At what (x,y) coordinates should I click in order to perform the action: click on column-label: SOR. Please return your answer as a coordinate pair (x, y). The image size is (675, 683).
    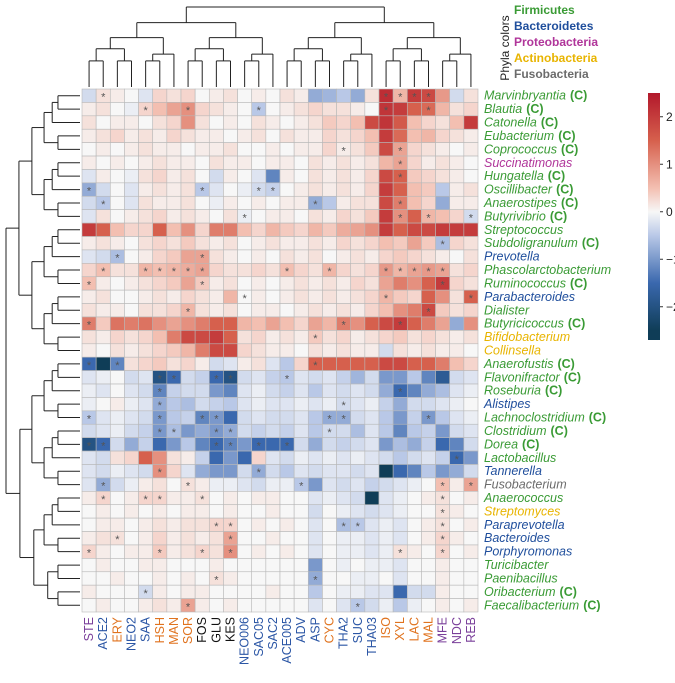
    Looking at the image, I should click on (188, 630).